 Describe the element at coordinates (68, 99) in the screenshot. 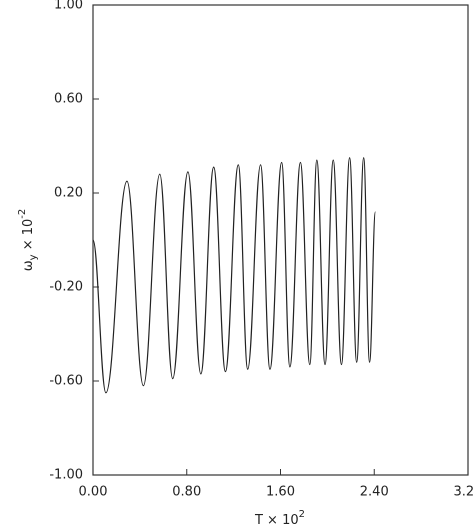

I see `y-tick-label: 0.60` at that location.